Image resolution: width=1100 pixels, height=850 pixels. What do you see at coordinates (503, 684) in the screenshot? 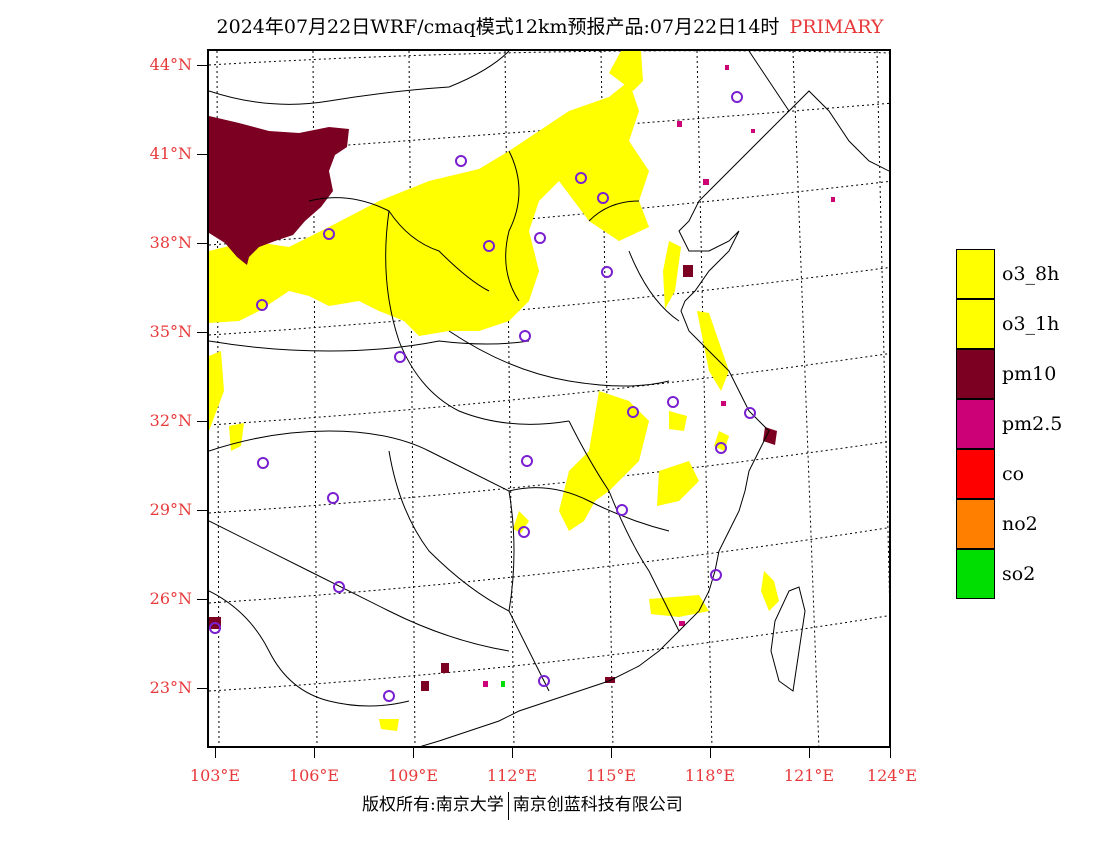
I see `so2-area` at bounding box center [503, 684].